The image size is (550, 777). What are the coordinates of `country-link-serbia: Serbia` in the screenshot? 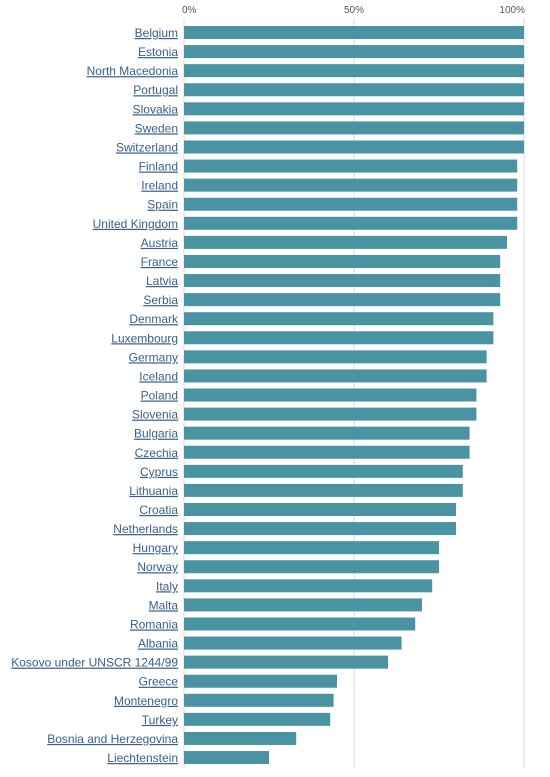 It's located at (160, 300).